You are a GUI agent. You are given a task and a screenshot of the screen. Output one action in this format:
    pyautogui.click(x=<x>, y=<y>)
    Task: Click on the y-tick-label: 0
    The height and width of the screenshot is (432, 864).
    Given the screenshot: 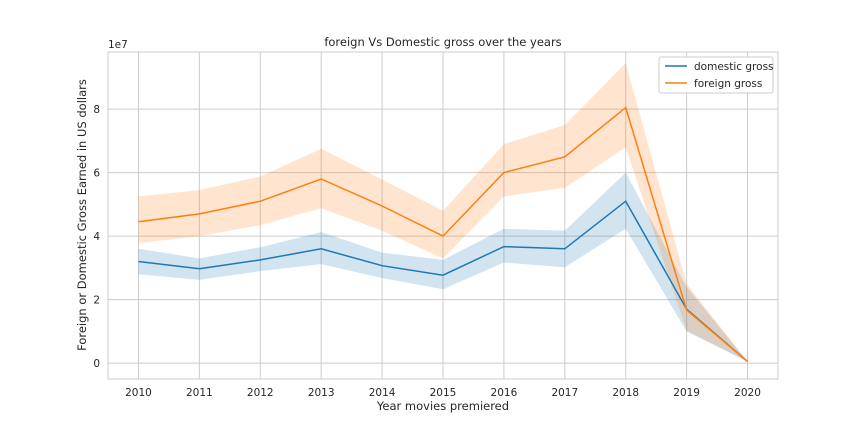 What is the action you would take?
    pyautogui.click(x=96, y=364)
    